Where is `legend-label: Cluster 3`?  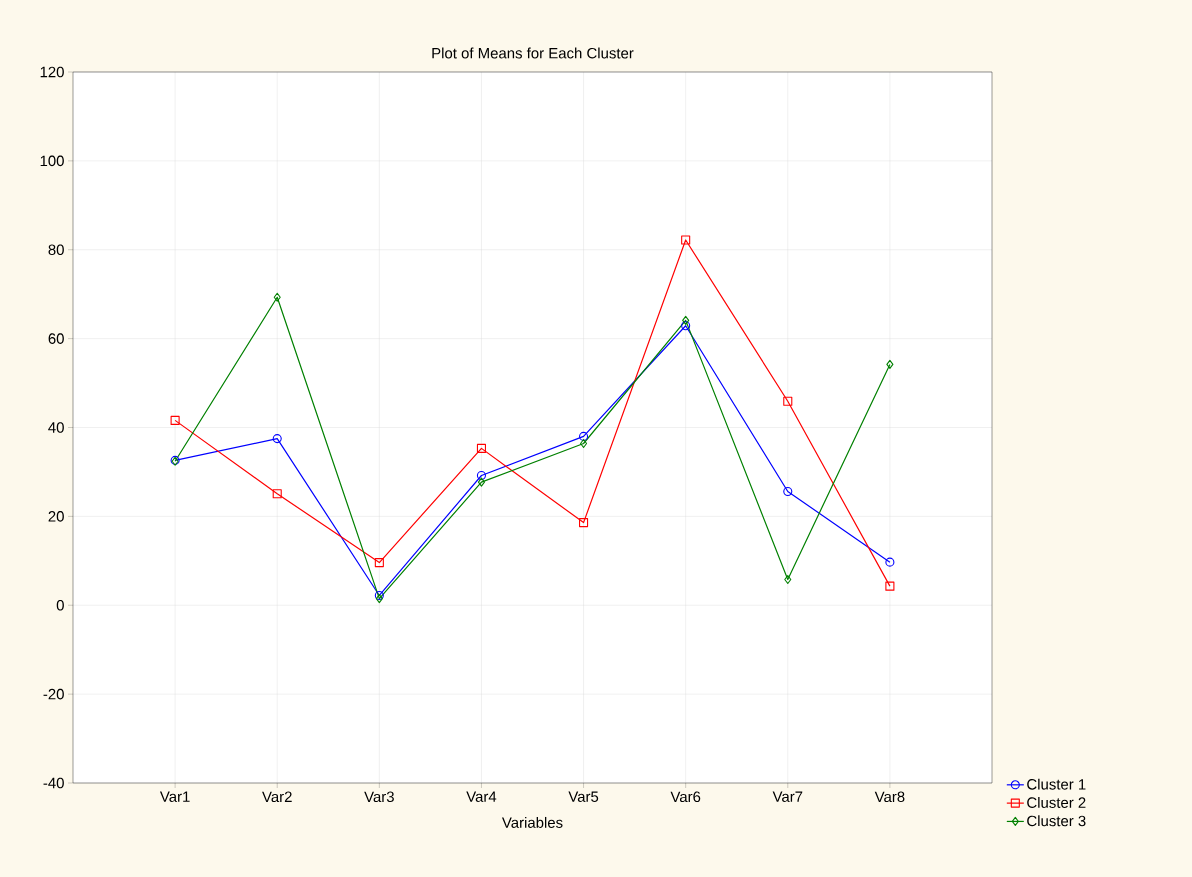
legend-label: Cluster 3 is located at coordinates (1056, 821).